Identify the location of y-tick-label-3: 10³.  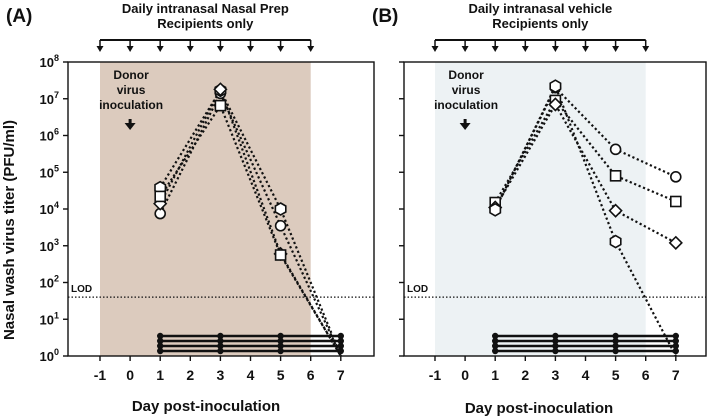
(49, 245).